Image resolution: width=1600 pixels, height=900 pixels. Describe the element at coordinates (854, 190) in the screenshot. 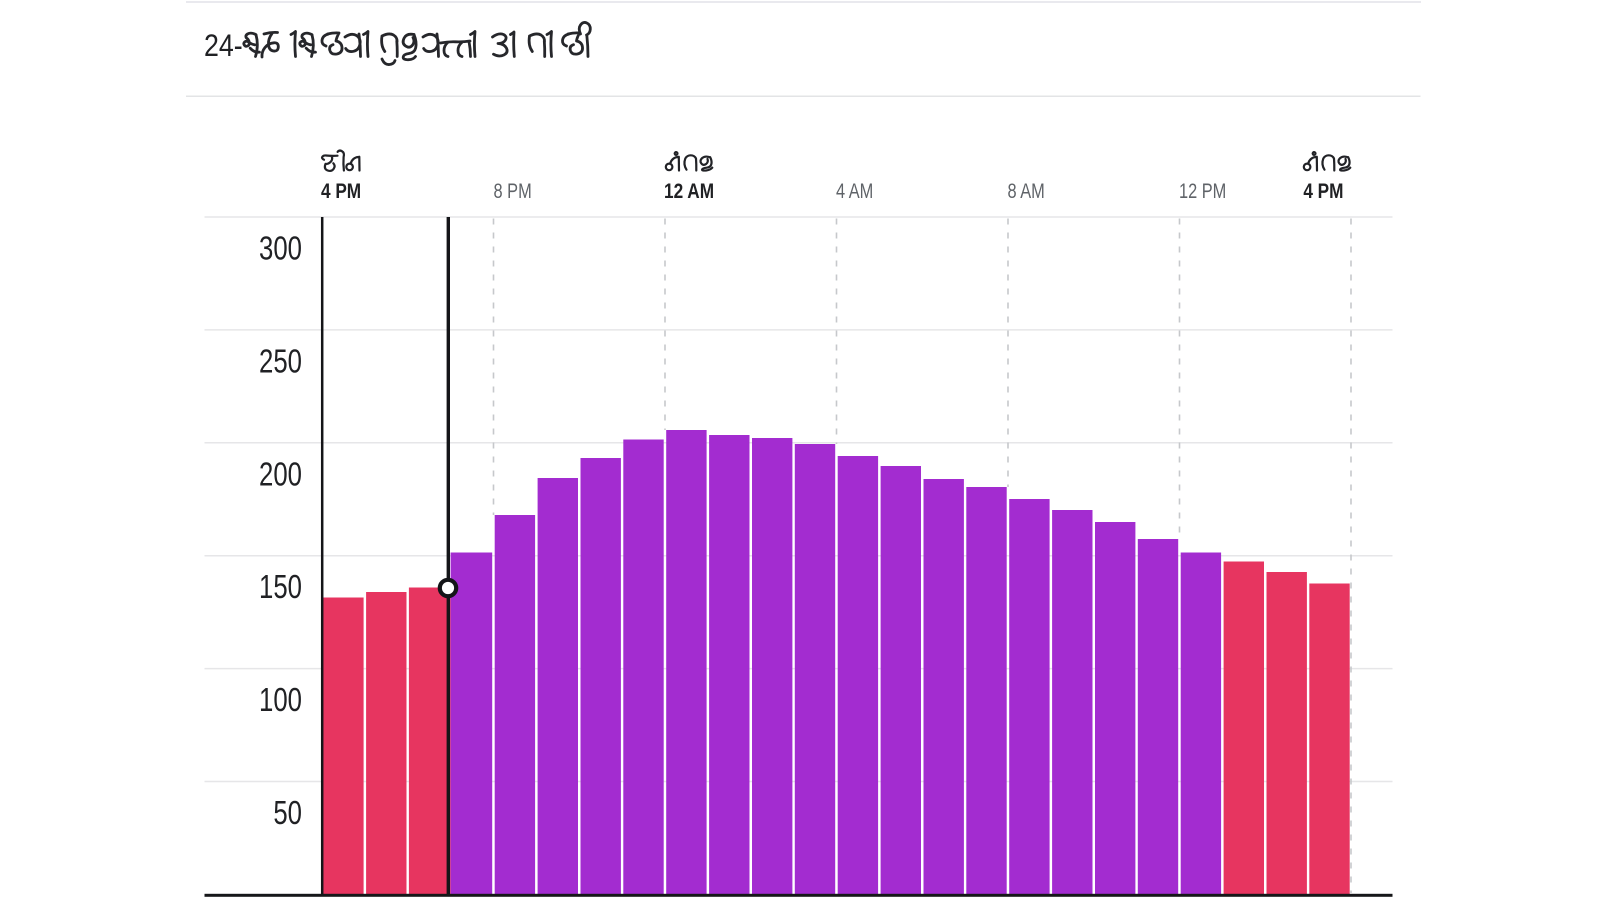

I see `svg-text: 4 AM` at that location.